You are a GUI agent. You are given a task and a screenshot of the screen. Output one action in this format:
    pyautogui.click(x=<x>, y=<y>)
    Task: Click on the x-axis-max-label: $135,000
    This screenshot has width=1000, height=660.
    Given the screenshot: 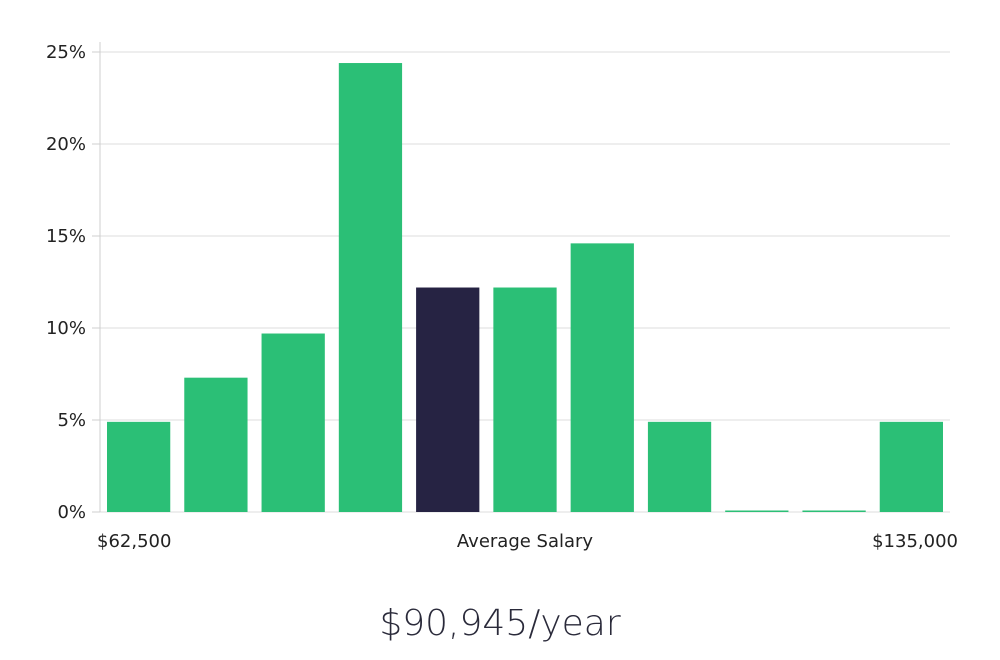 What is the action you would take?
    pyautogui.click(x=915, y=541)
    